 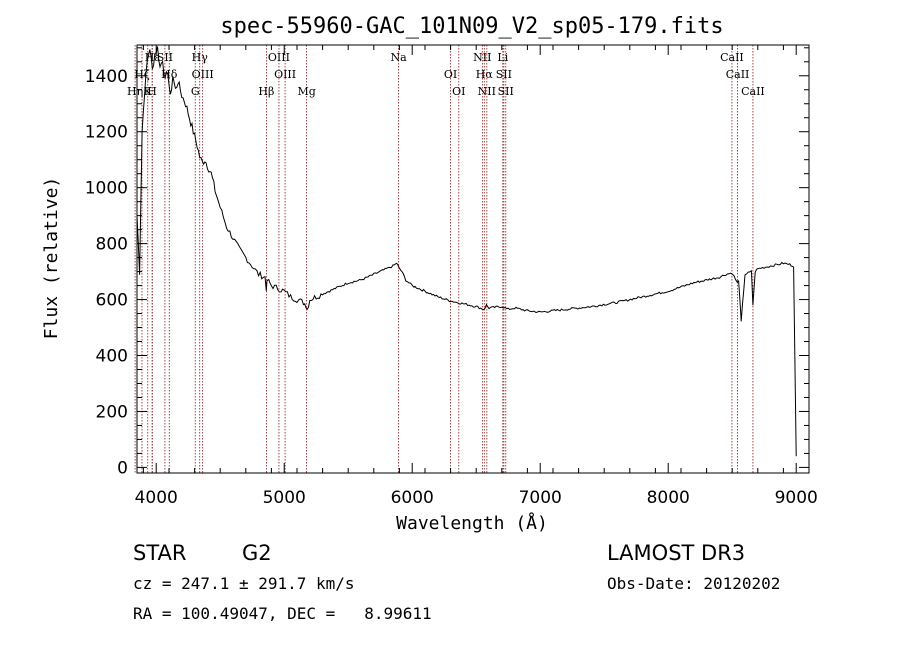 I want to click on x-tick-label: 6000, so click(x=412, y=498).